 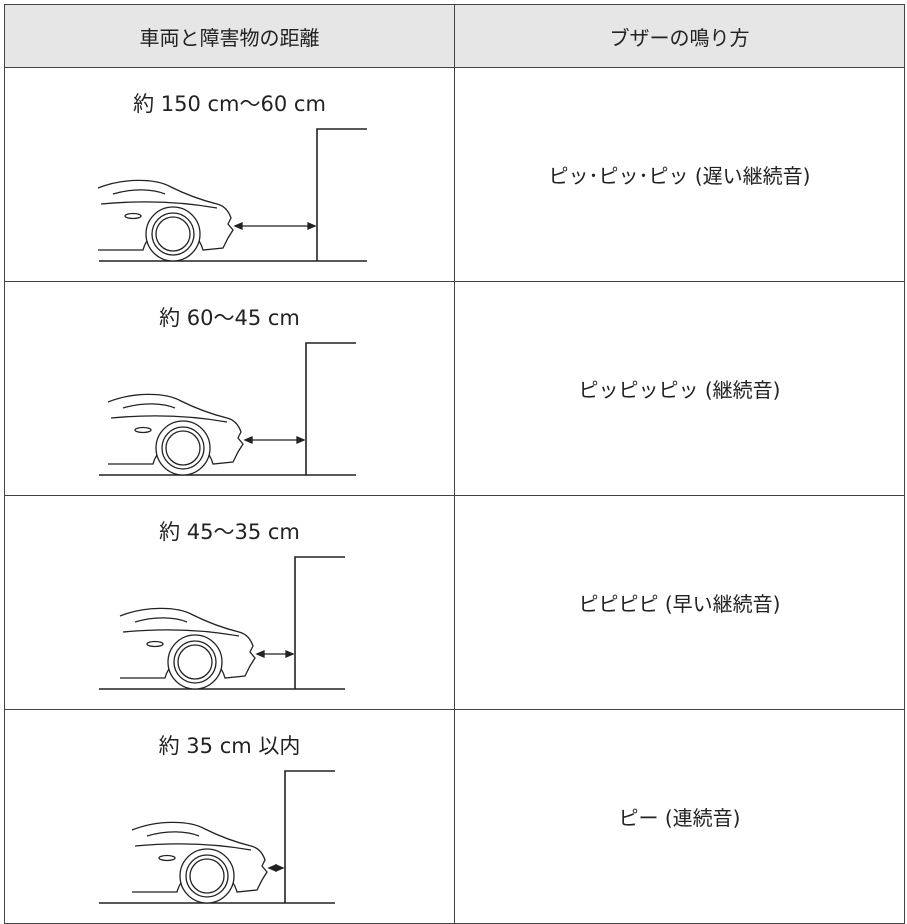 I want to click on sound-cell: ピー (連続音), so click(x=679, y=816).